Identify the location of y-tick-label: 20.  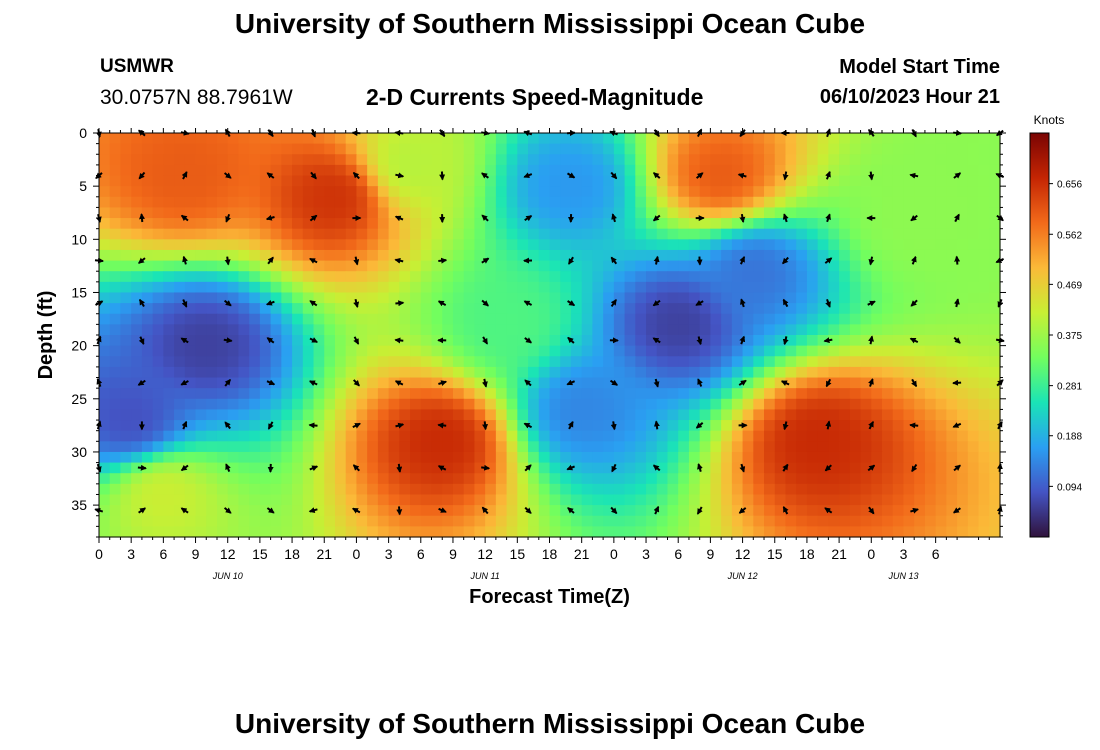
(79, 346).